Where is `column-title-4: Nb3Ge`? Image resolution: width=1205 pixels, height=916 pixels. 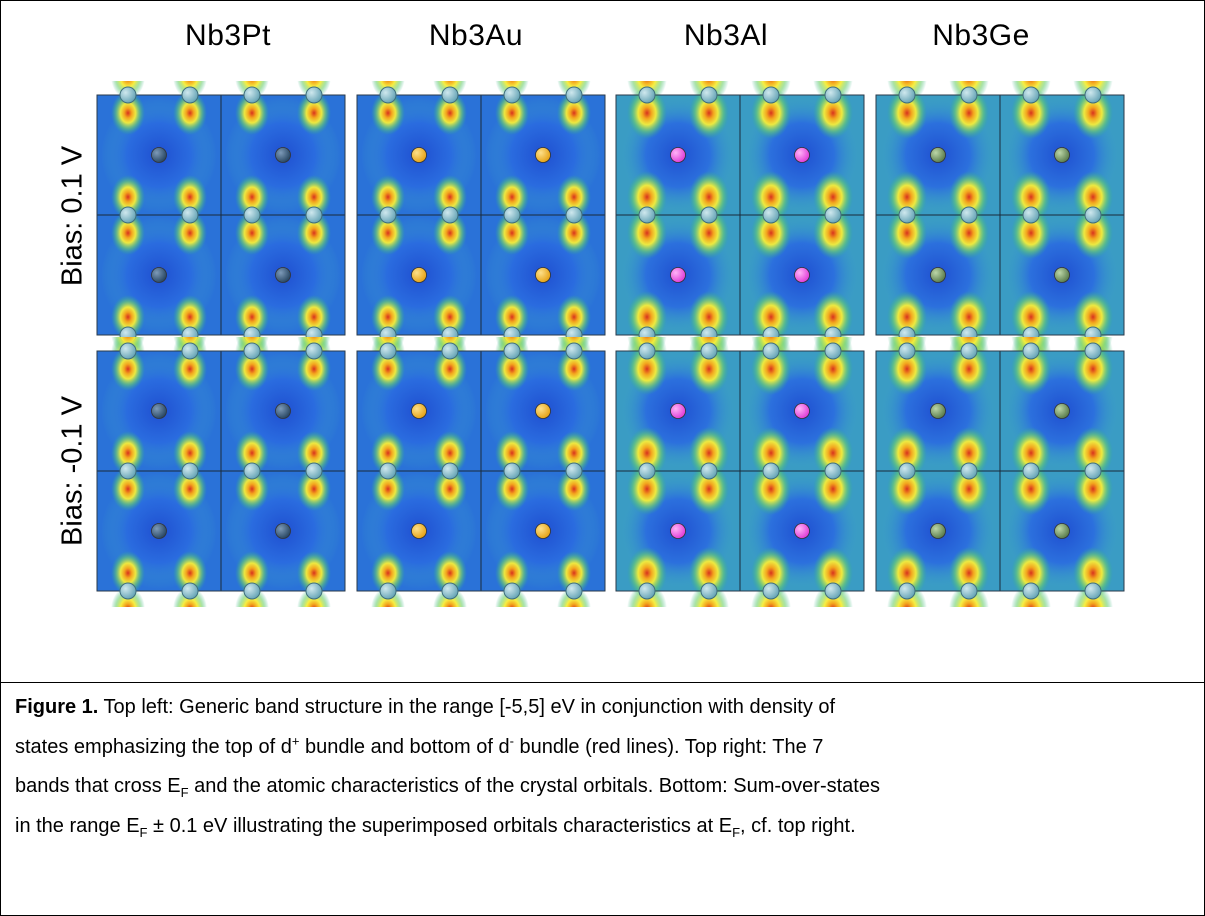 column-title-4: Nb3Ge is located at coordinates (981, 35).